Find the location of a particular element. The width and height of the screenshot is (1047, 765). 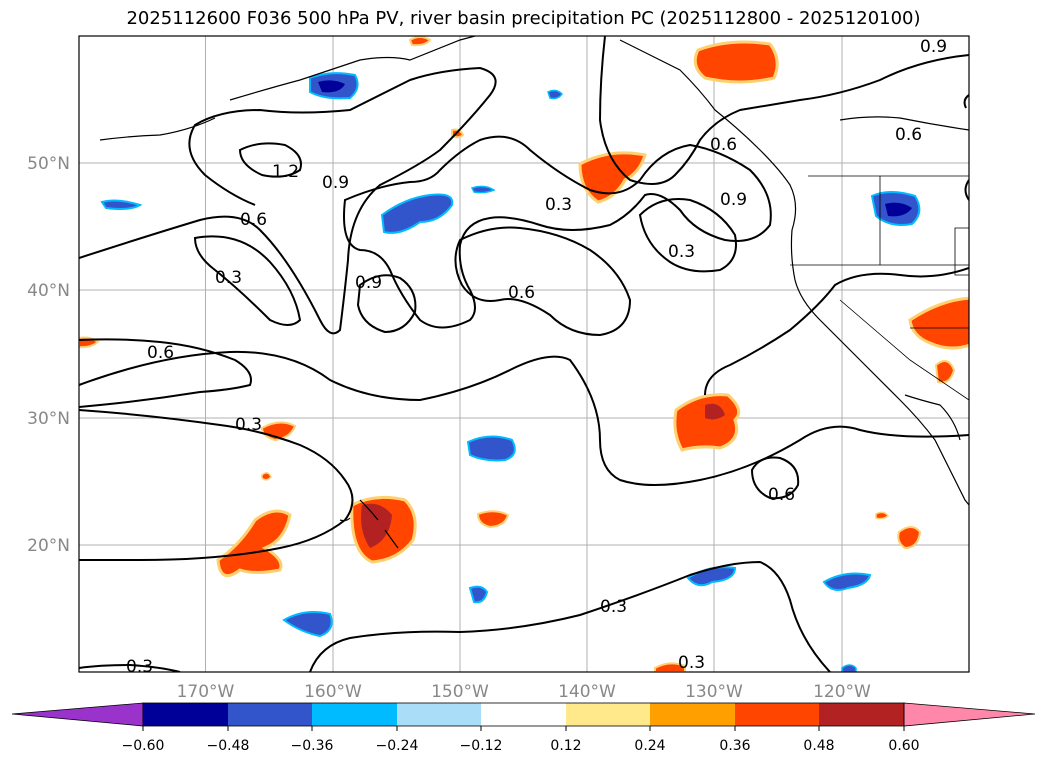

lon-label-120w: 120°W is located at coordinates (842, 692).